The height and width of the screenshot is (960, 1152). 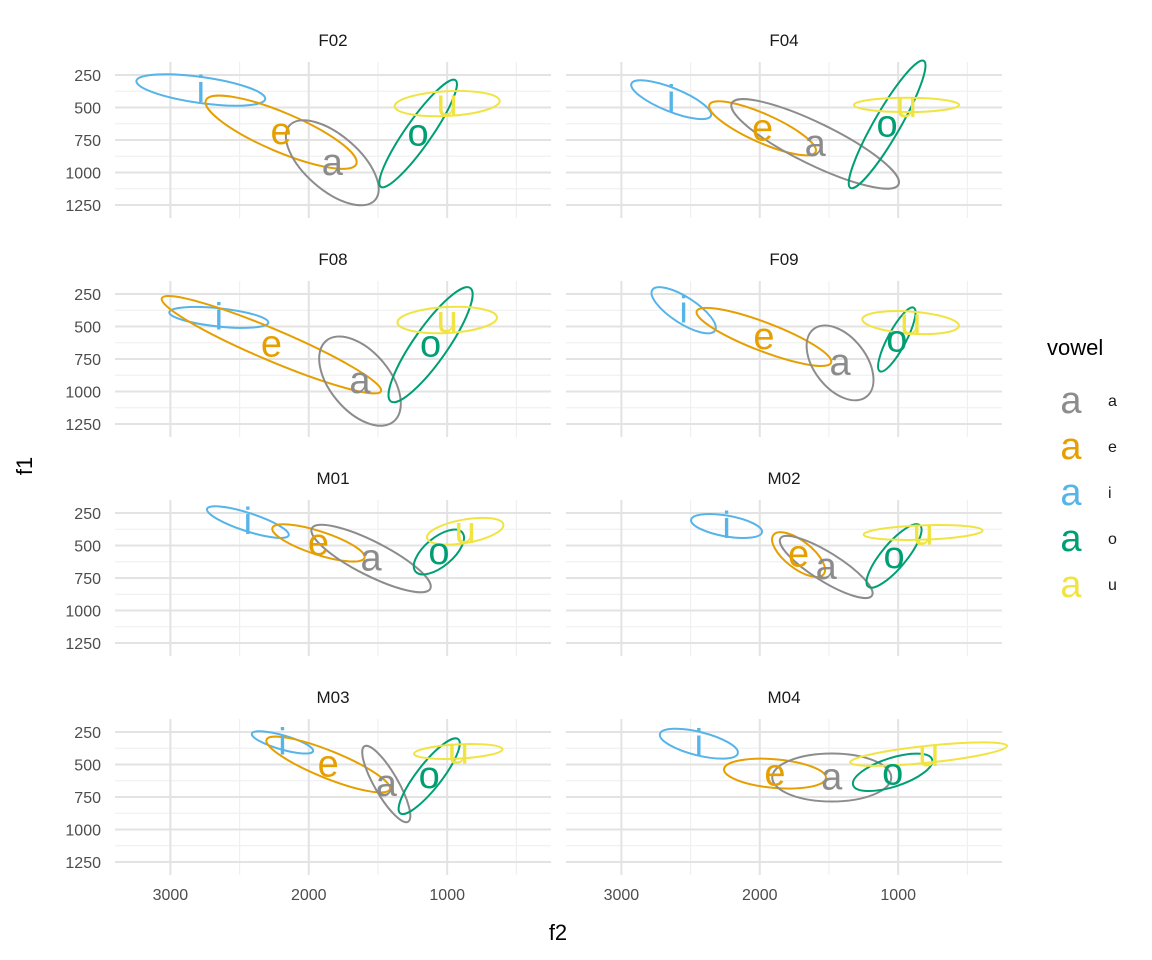 I want to click on facet-panel-m04: M04 3000 2000 1000 i e a o u, so click(x=787, y=796).